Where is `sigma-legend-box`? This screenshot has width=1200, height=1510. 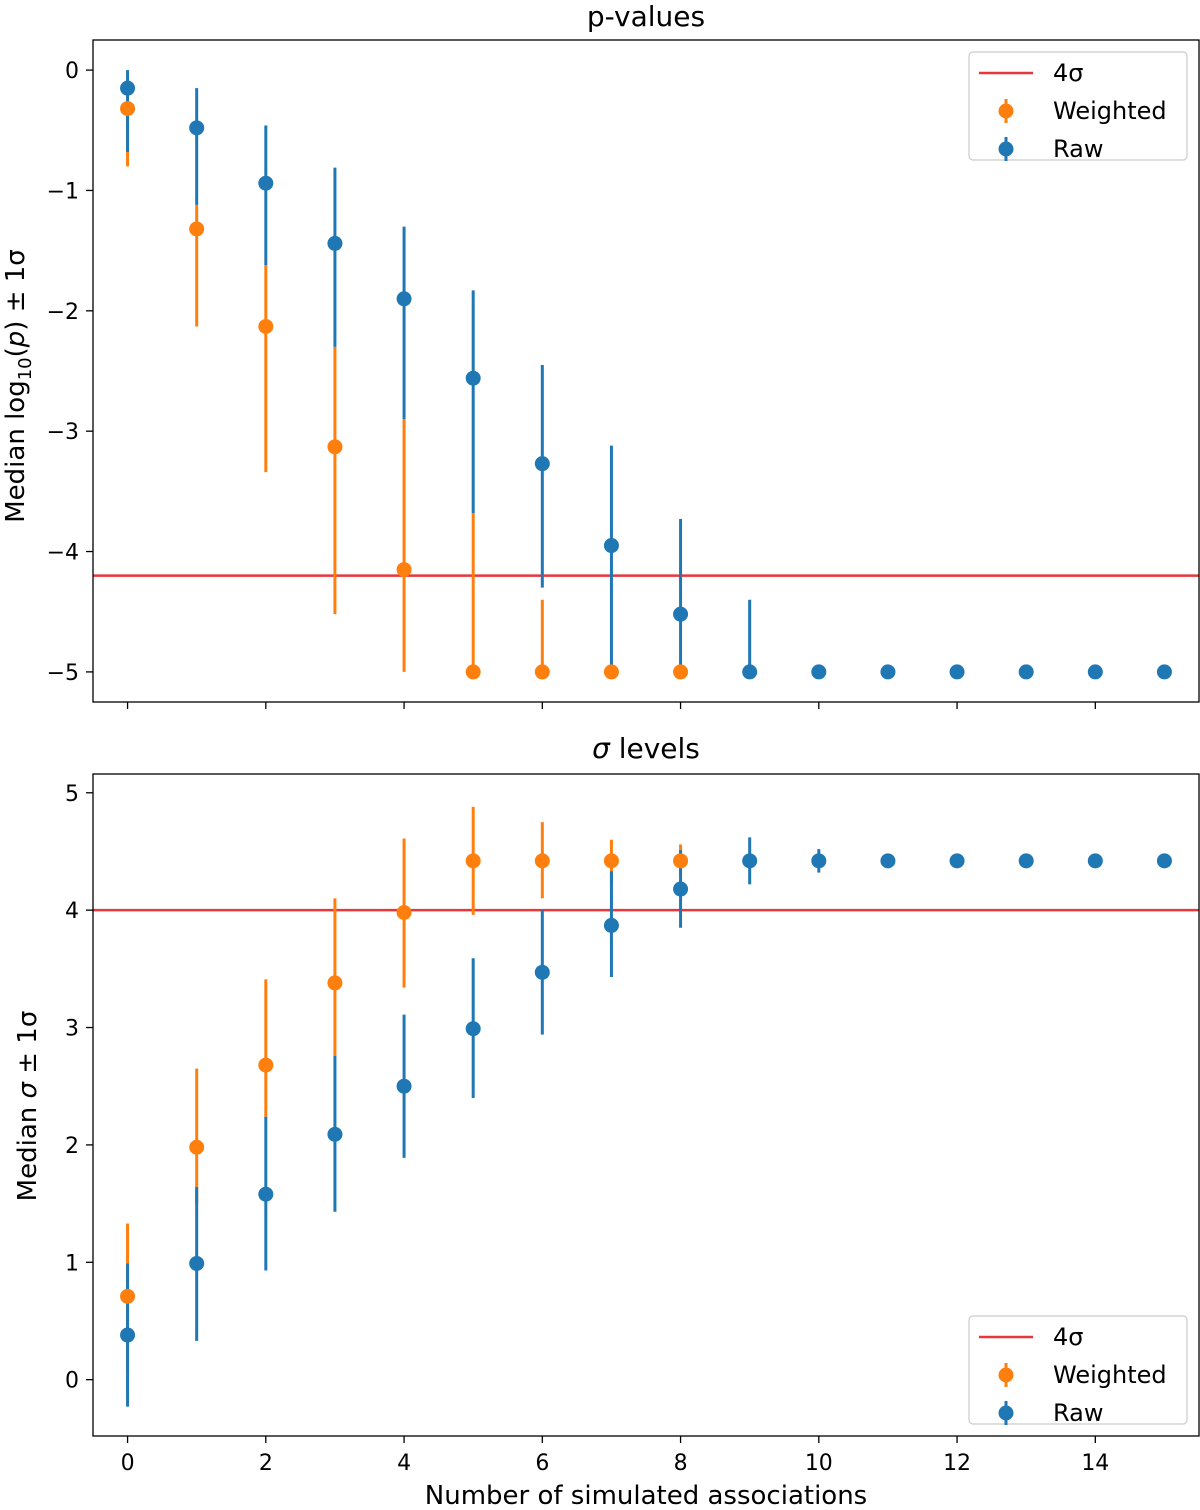 sigma-legend-box is located at coordinates (1078, 1370).